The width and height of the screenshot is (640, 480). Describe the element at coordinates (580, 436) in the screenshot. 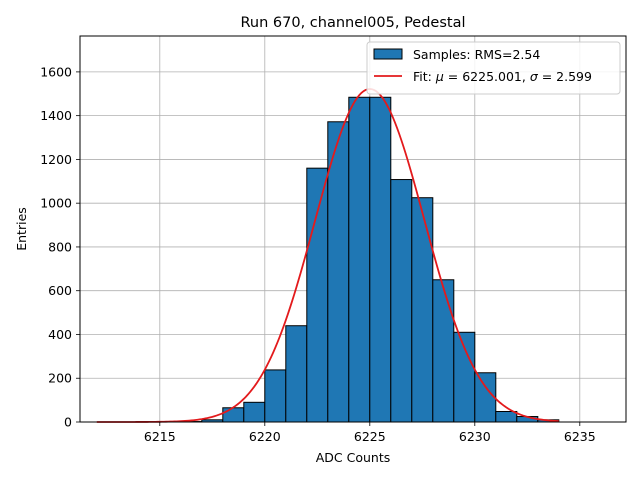

I see `x-tick-label: 6235` at that location.